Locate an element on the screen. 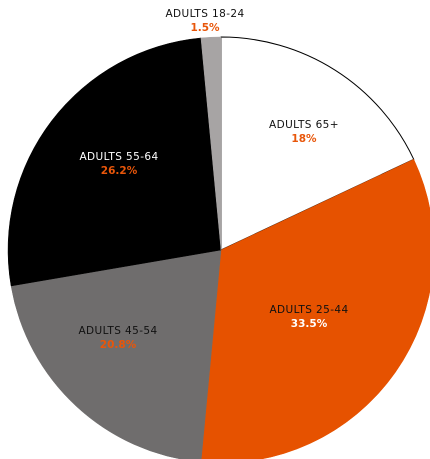 The width and height of the screenshot is (430, 459). slice-value-label: 33.5% is located at coordinates (309, 324).